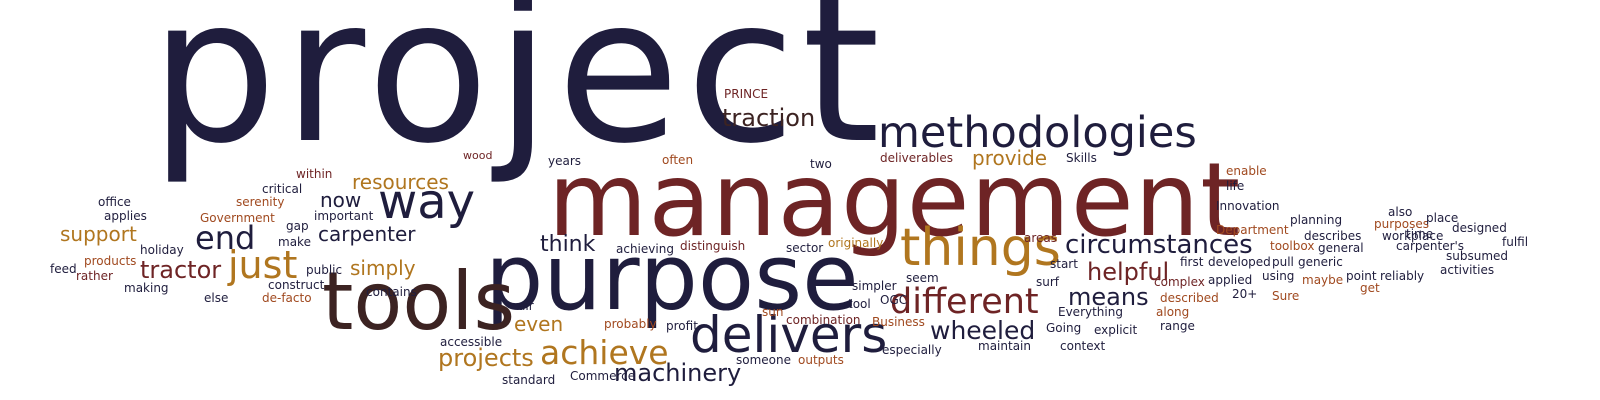 This screenshot has width=1600, height=400. What do you see at coordinates (110, 261) in the screenshot?
I see `word-products: products` at bounding box center [110, 261].